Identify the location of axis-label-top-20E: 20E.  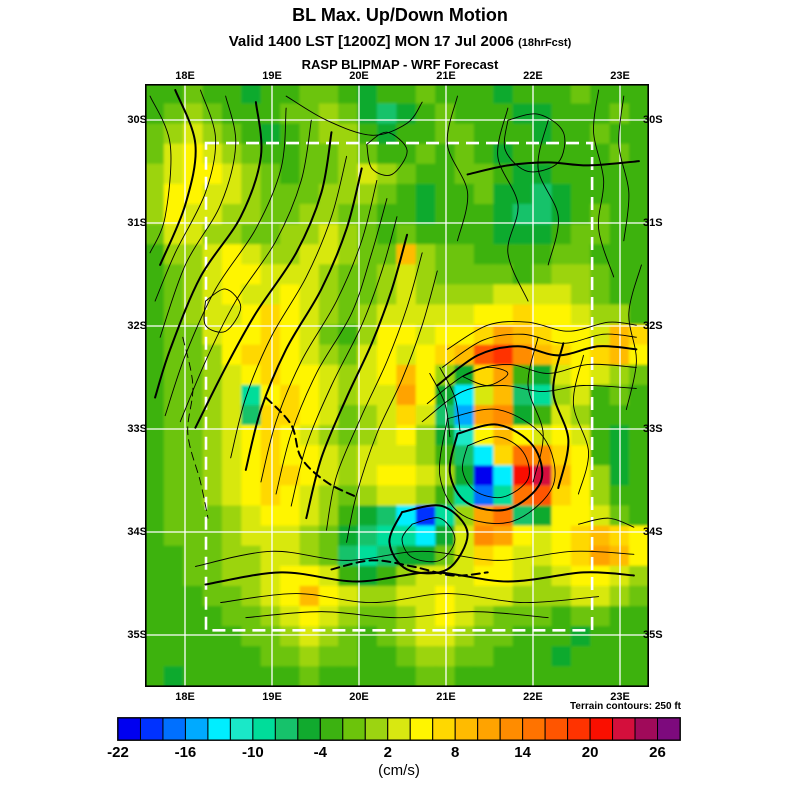
(359, 76).